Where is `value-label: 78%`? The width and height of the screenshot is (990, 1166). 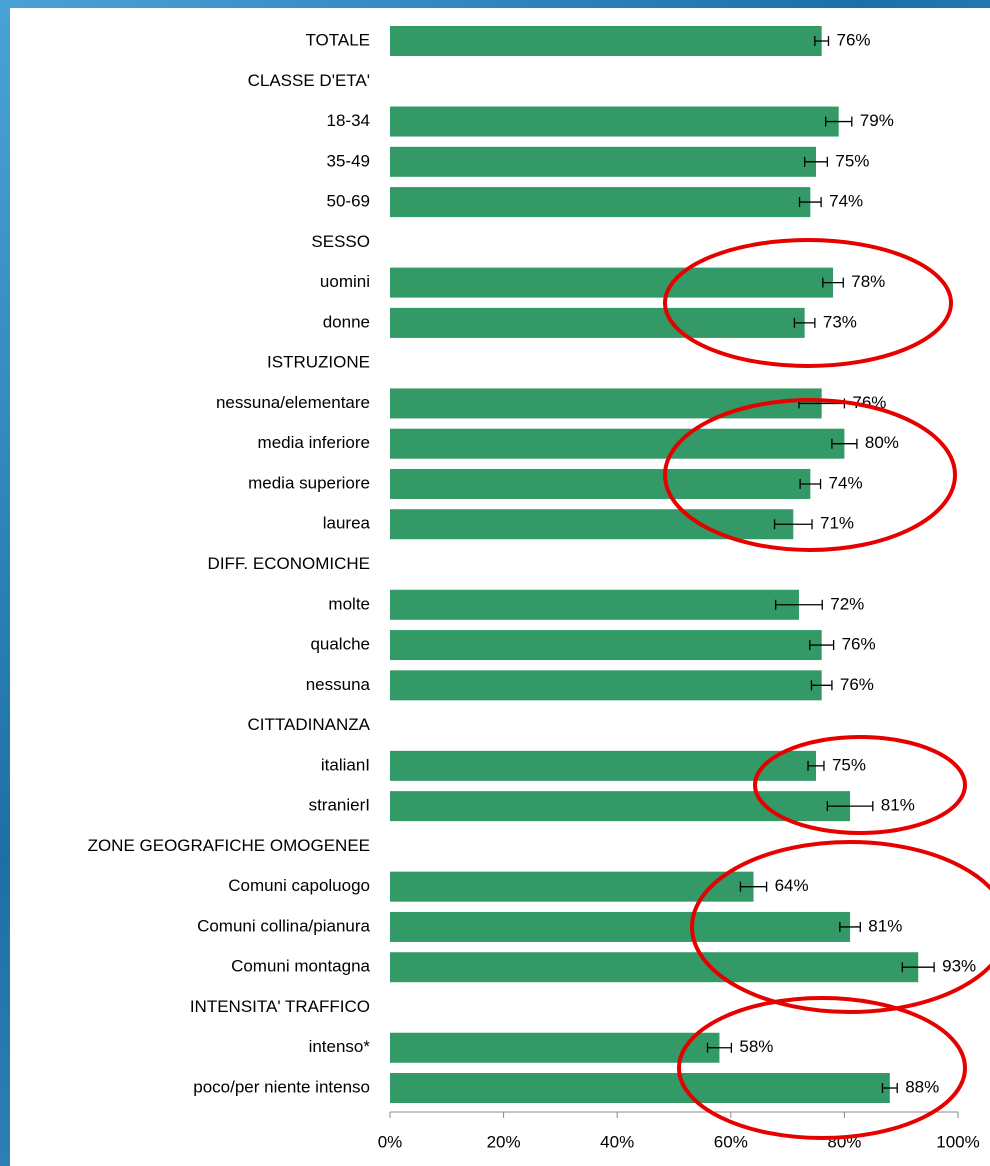
value-label: 78% is located at coordinates (868, 281).